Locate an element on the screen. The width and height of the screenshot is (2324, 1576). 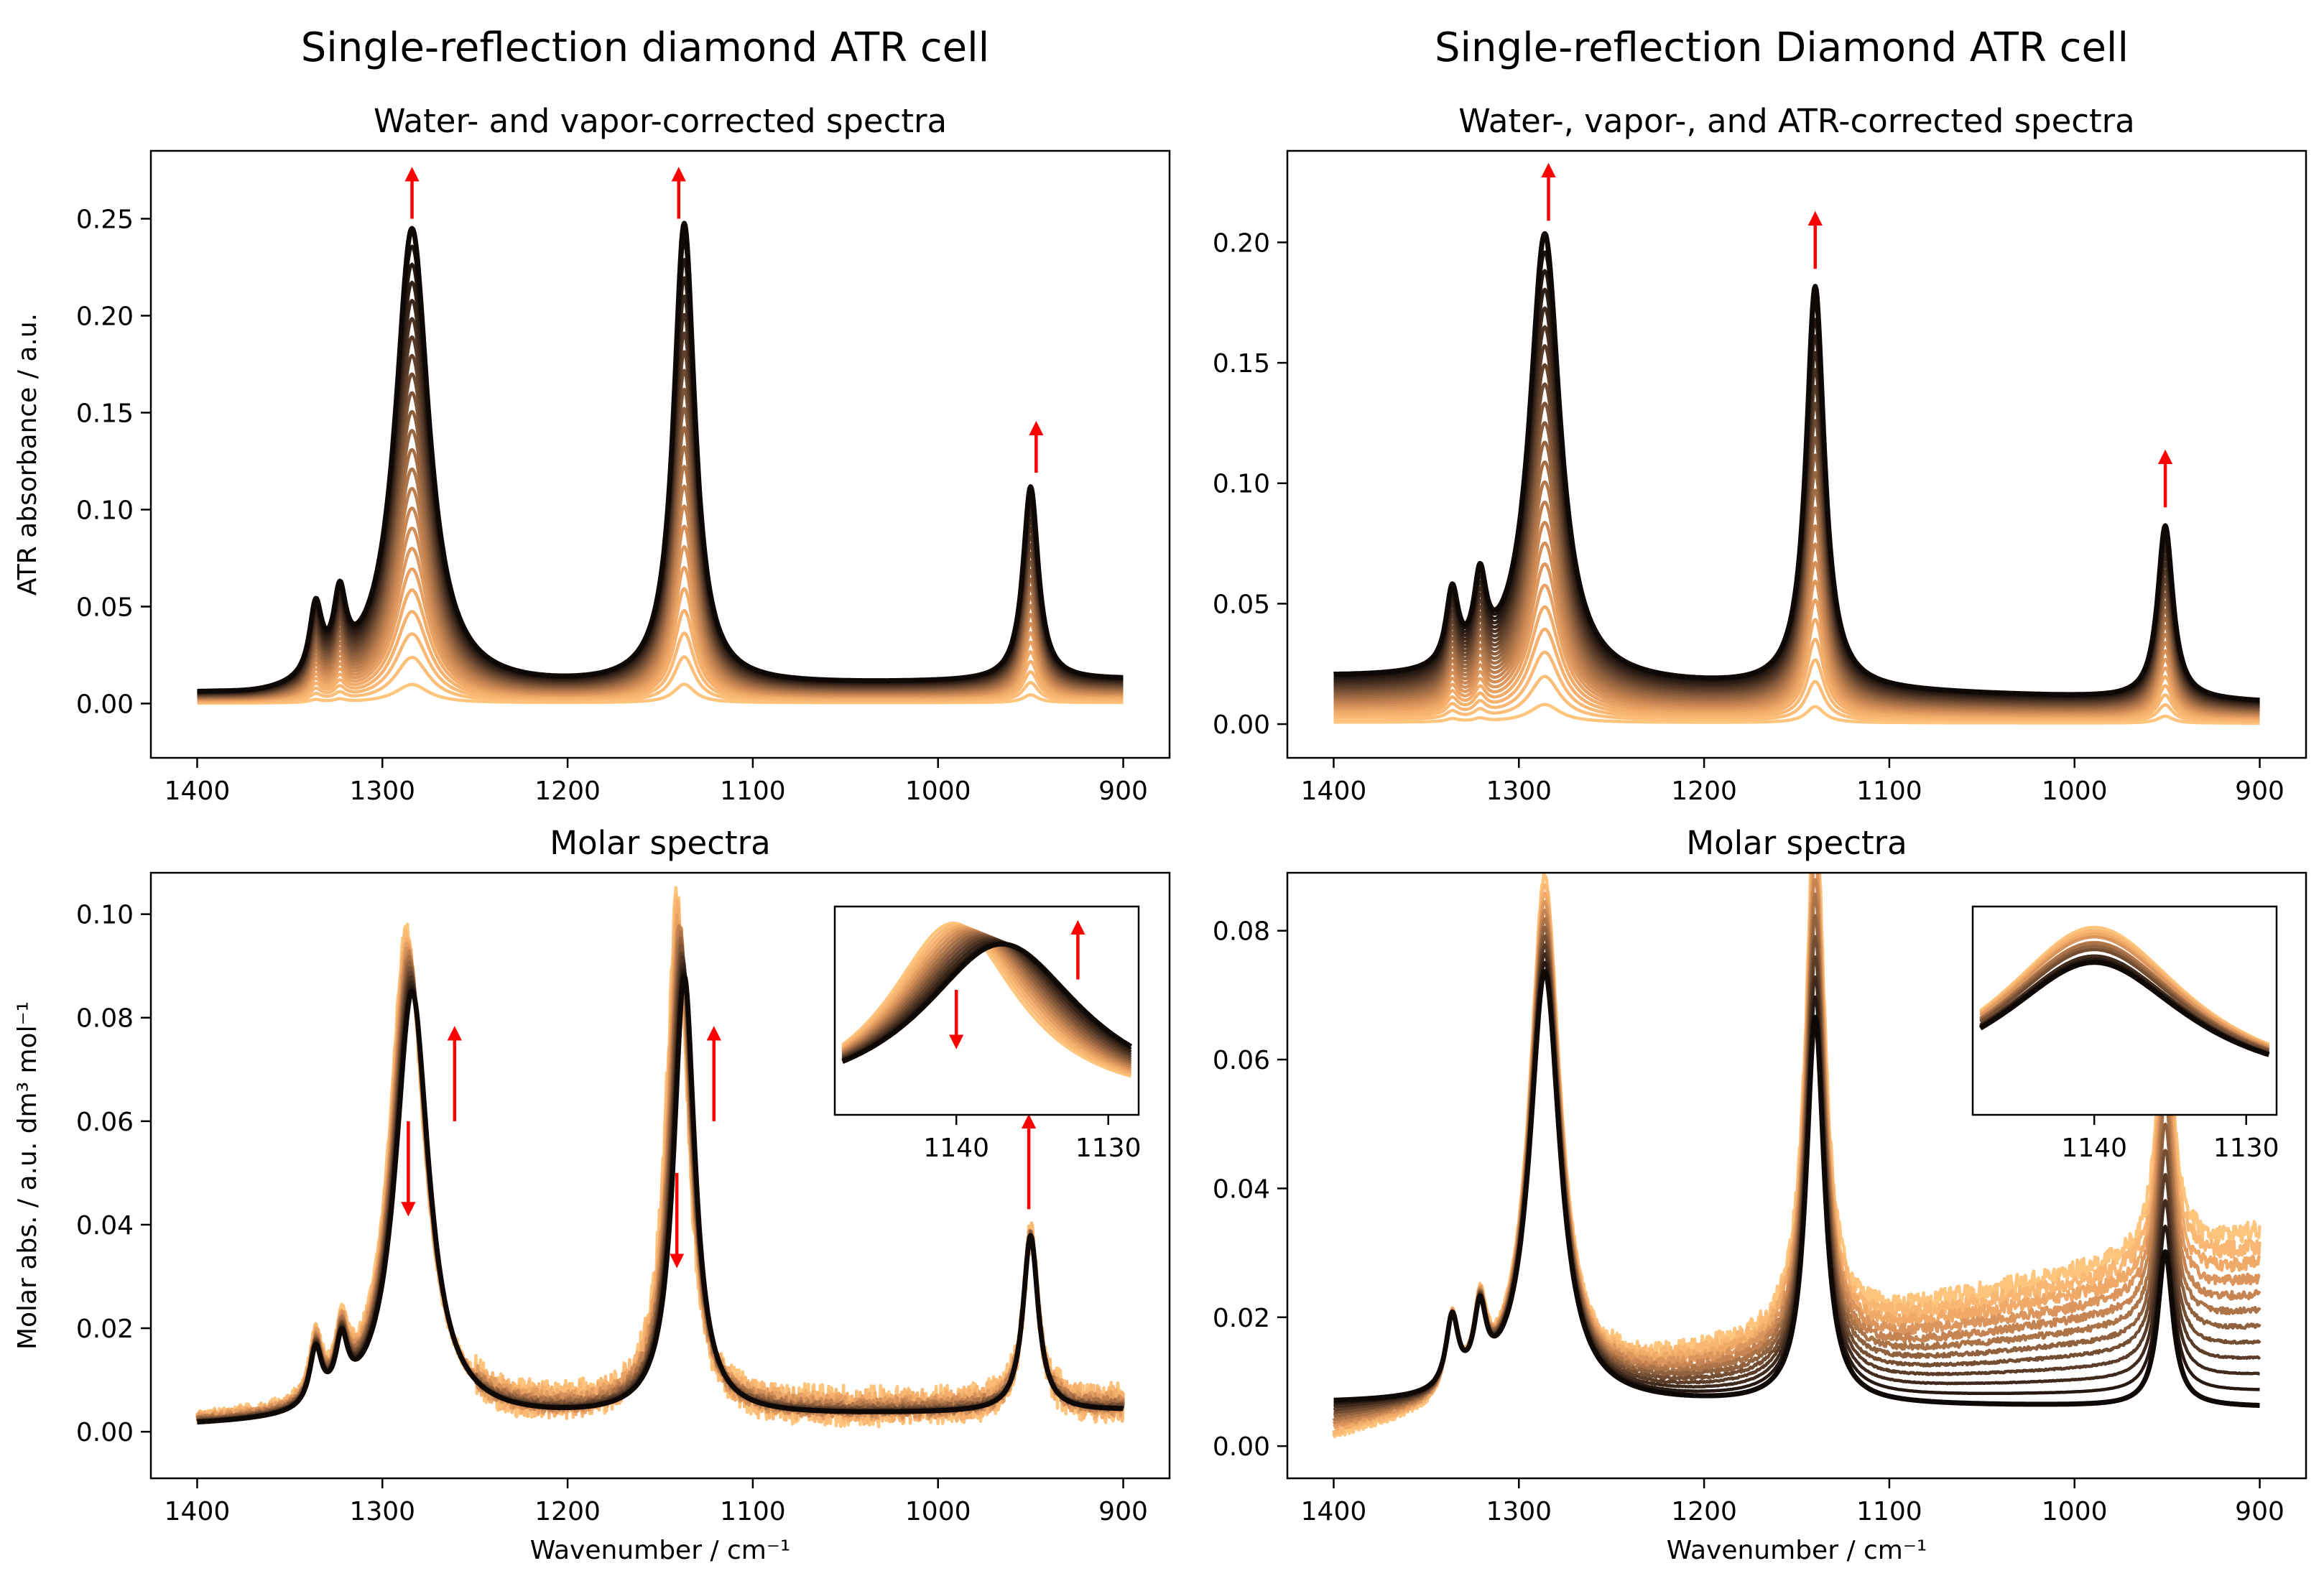
right-column-title: Single-reflection Diamond ATR cell is located at coordinates (1782, 48).